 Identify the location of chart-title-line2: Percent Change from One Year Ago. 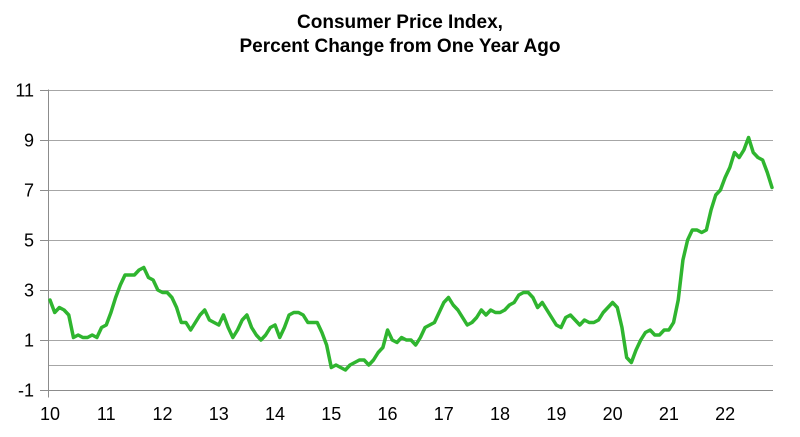
(400, 46).